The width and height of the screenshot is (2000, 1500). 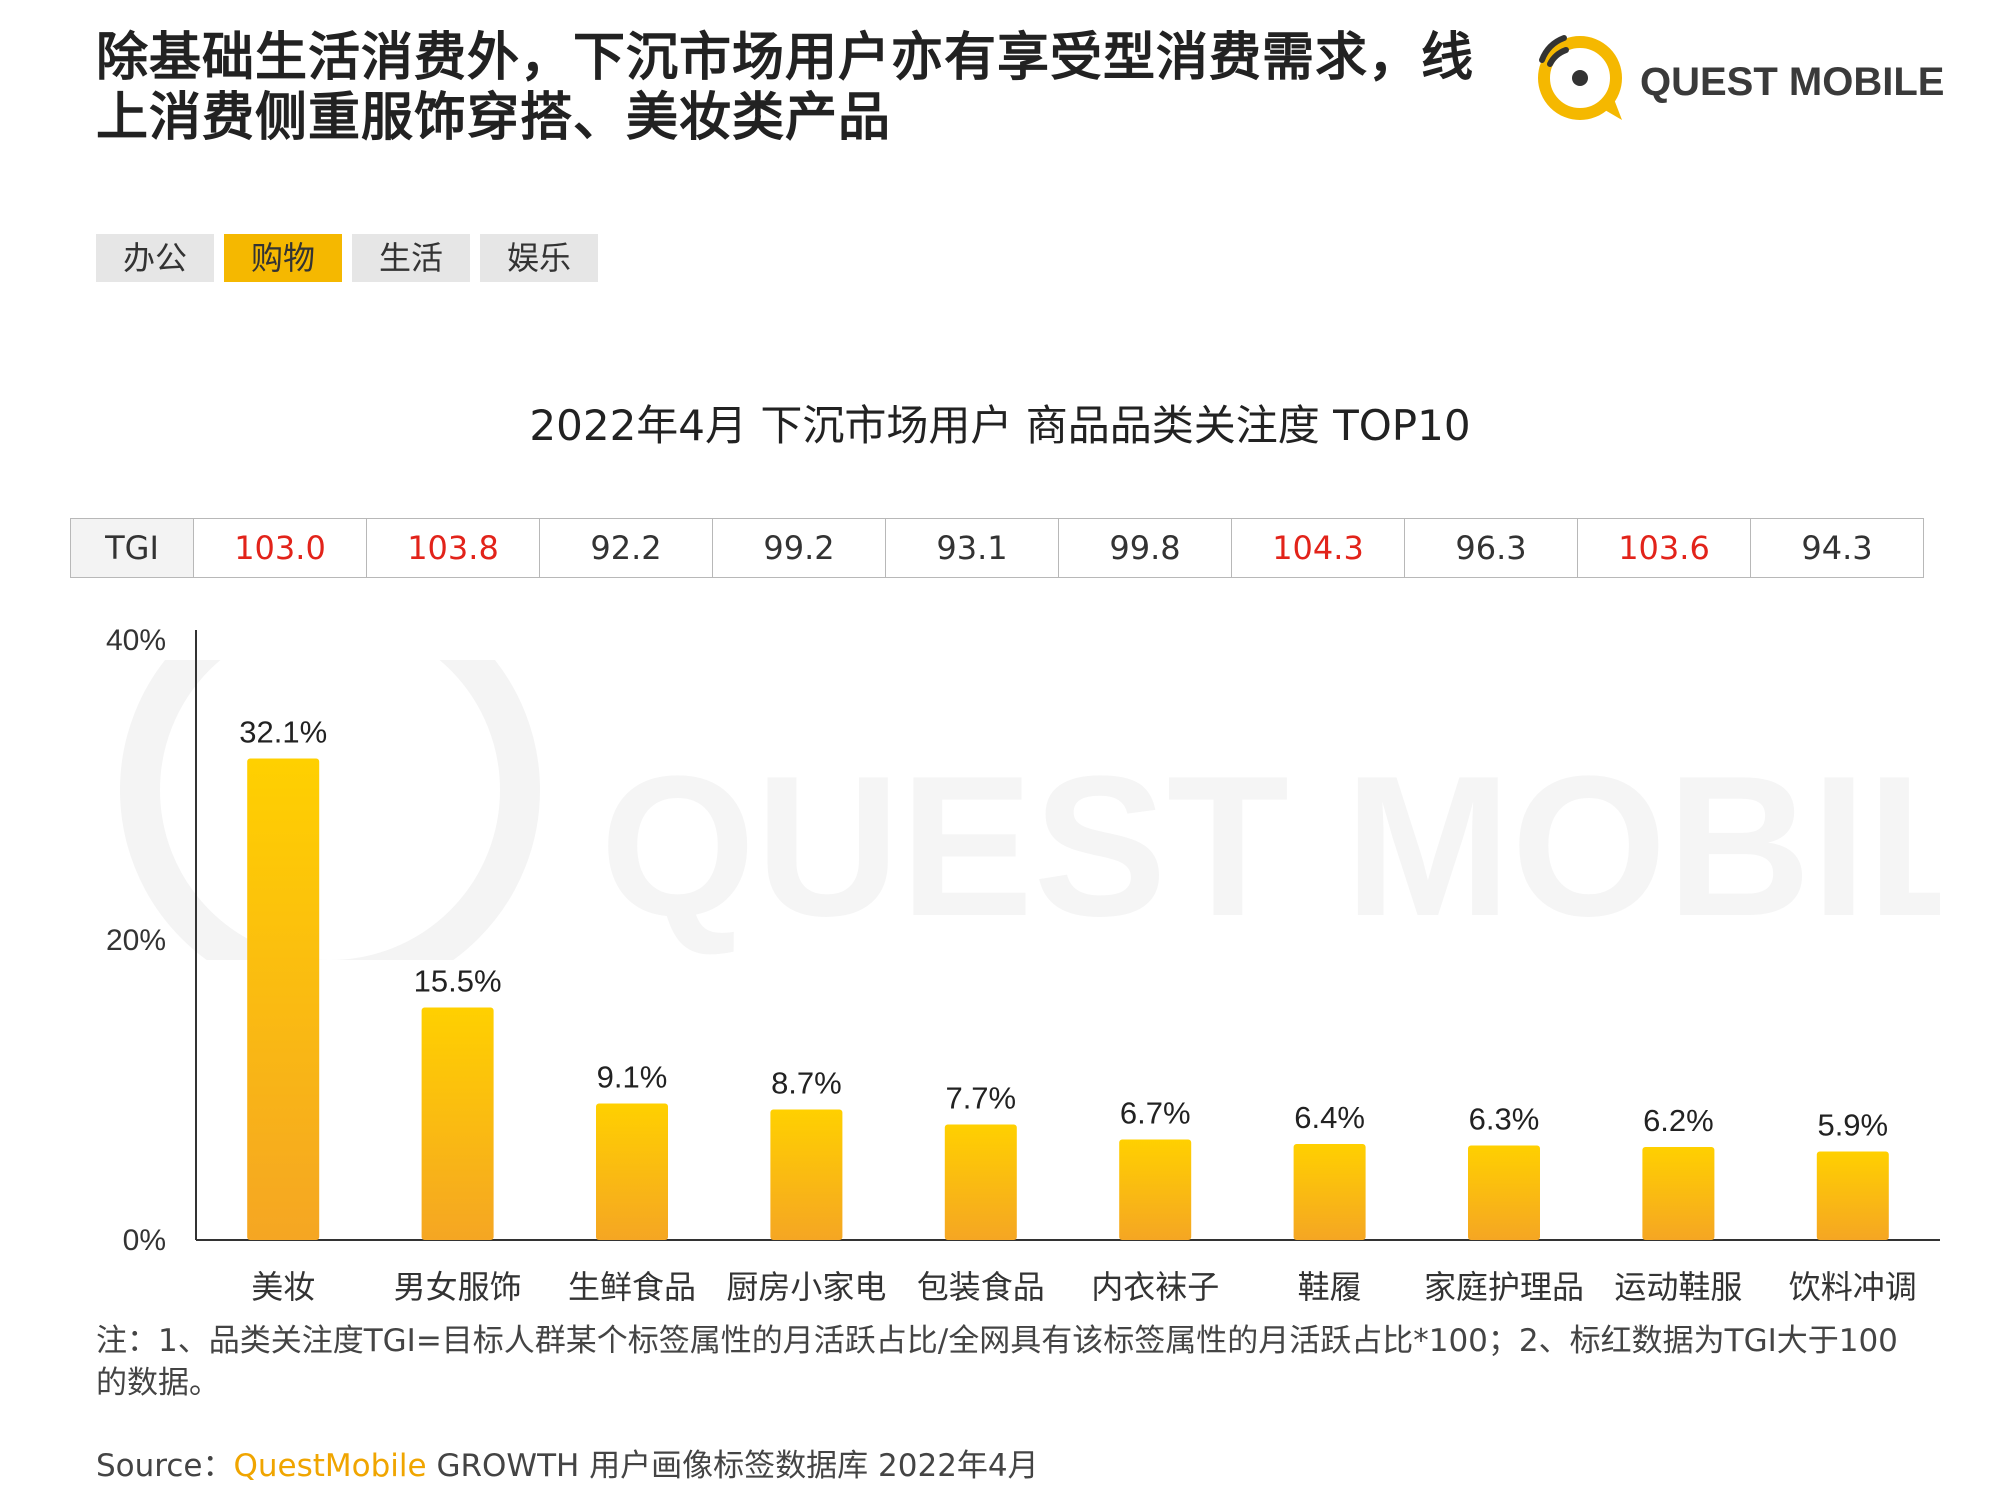 I want to click on tgi-value: 104.3, so click(x=1318, y=548).